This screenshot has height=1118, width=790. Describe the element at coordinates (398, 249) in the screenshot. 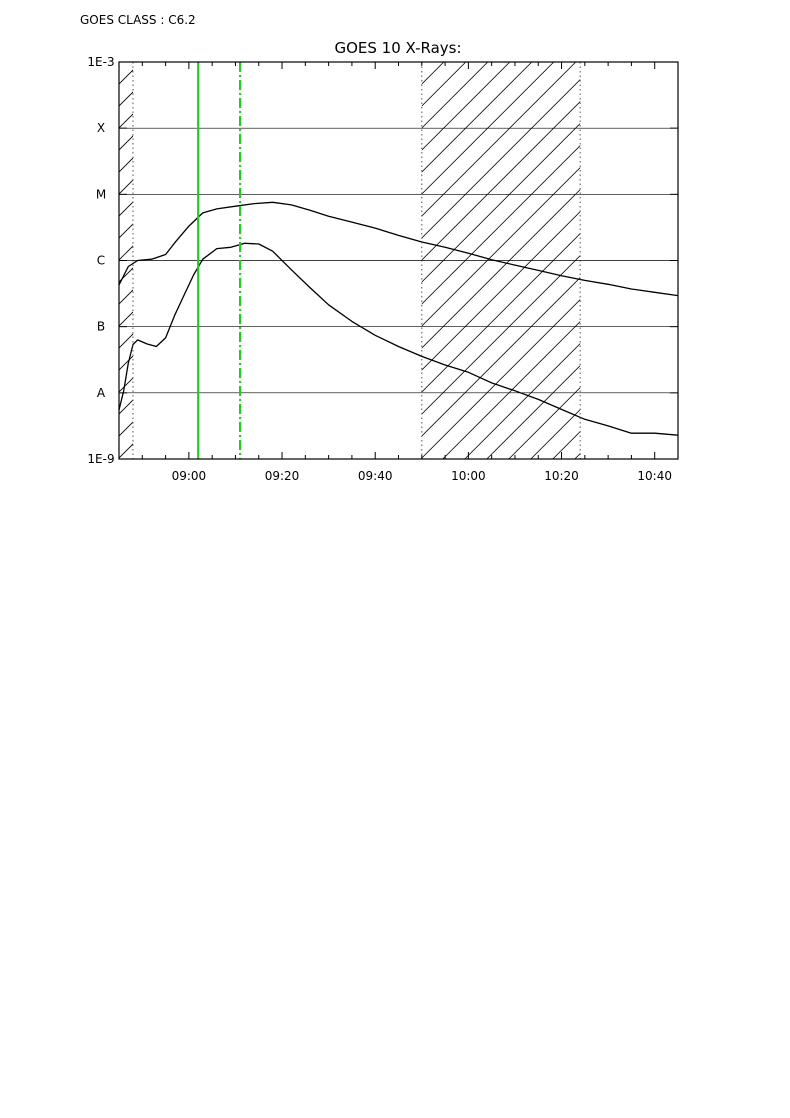

I see `series-line-long` at that location.